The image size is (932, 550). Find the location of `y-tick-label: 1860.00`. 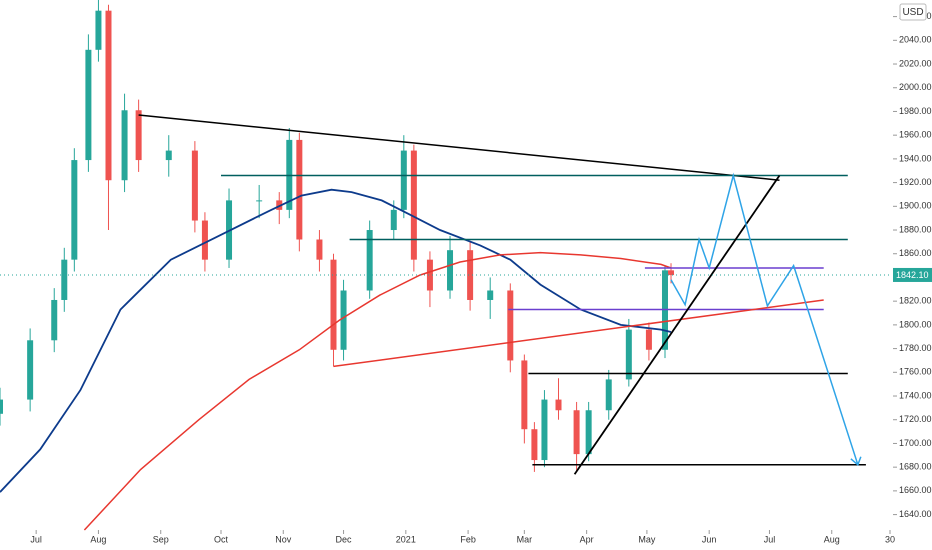

y-tick-label: 1860.00 is located at coordinates (915, 253).